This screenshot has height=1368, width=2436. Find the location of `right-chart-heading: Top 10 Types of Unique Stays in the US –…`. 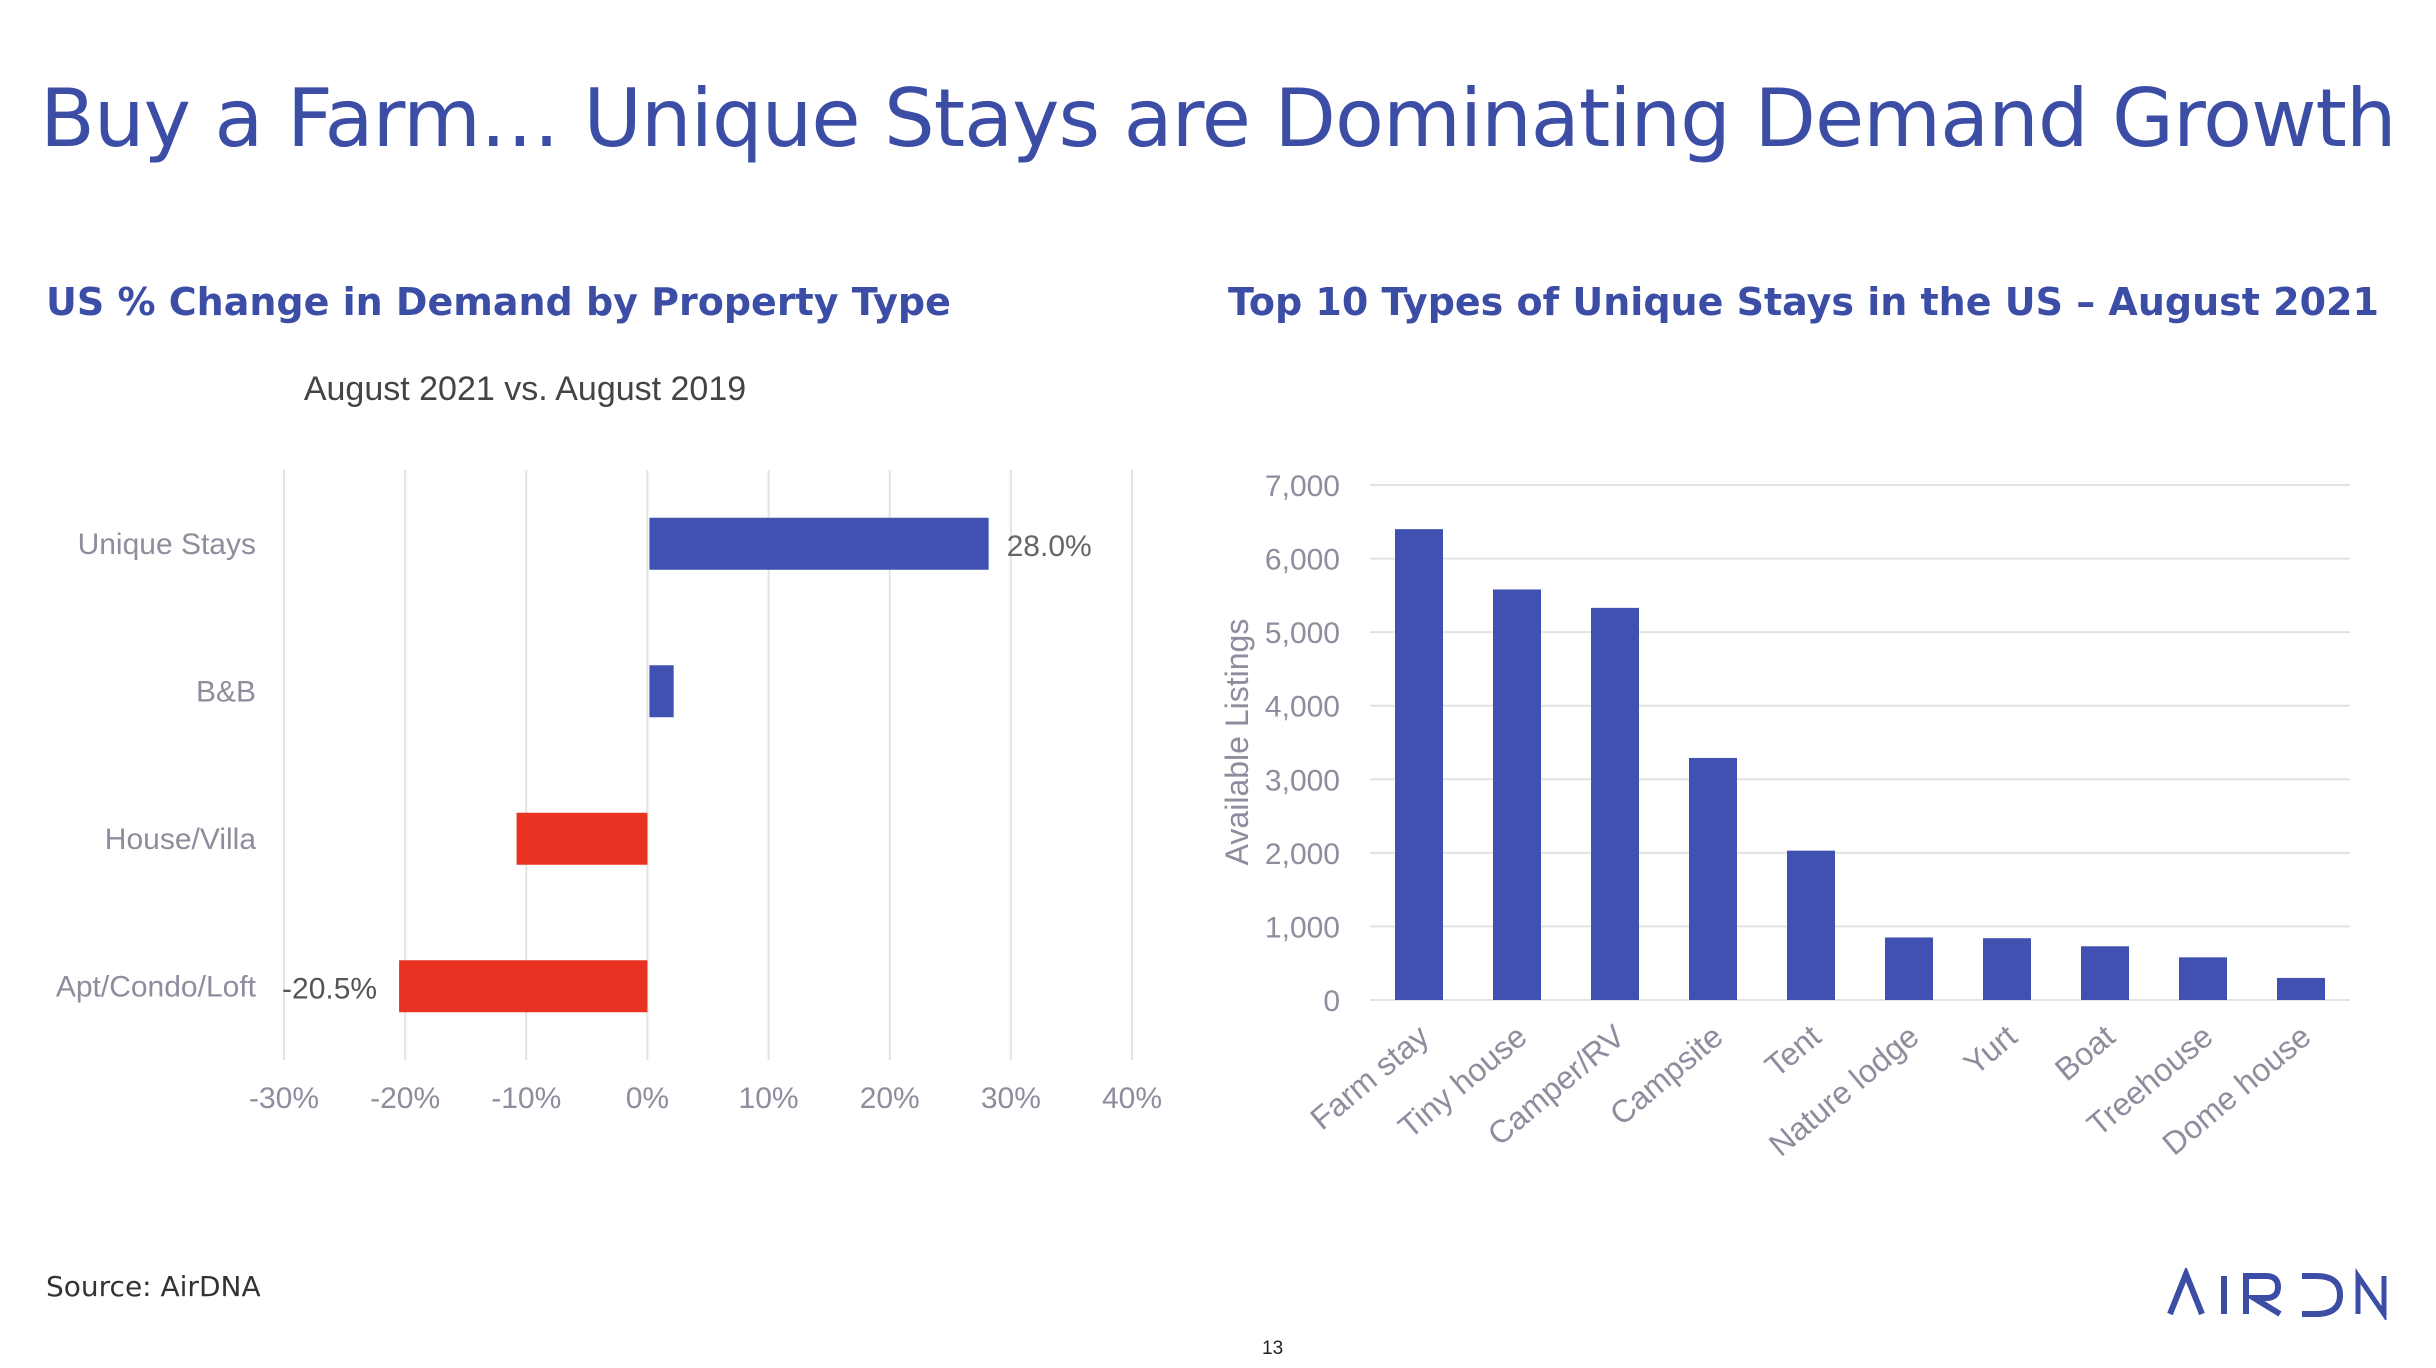

right-chart-heading: Top 10 Types of Unique Stays in the US –… is located at coordinates (1803, 302).